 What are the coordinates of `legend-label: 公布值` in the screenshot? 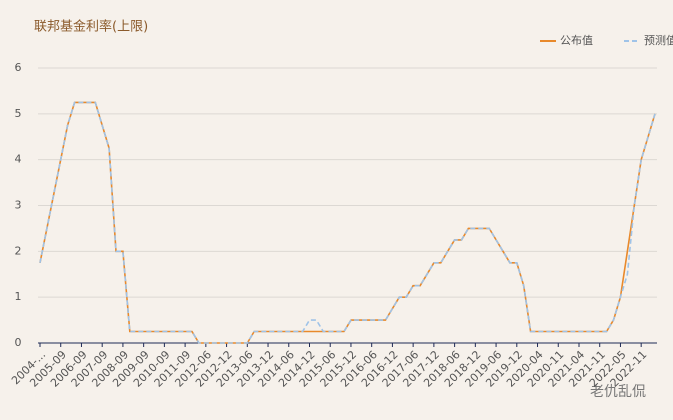 It's located at (576, 40).